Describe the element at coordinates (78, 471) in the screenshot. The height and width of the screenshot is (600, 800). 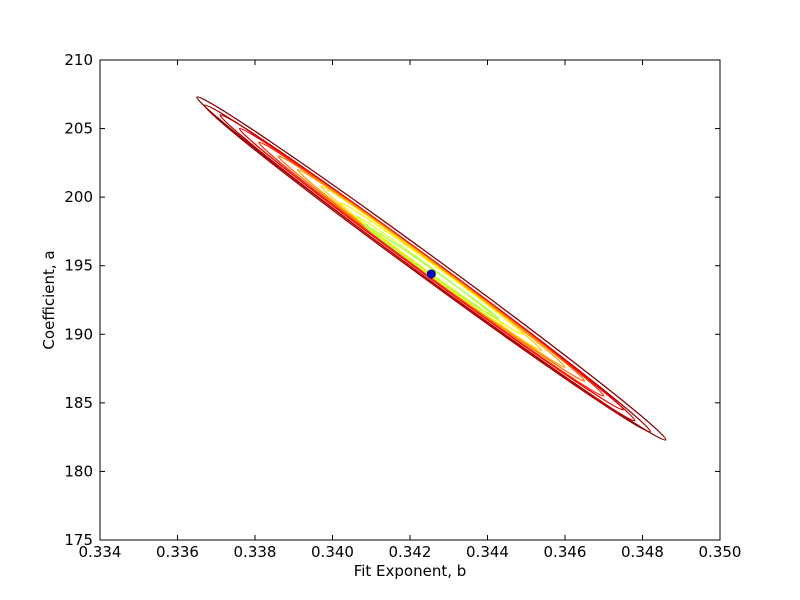
I see `y-tick-label: 180` at that location.